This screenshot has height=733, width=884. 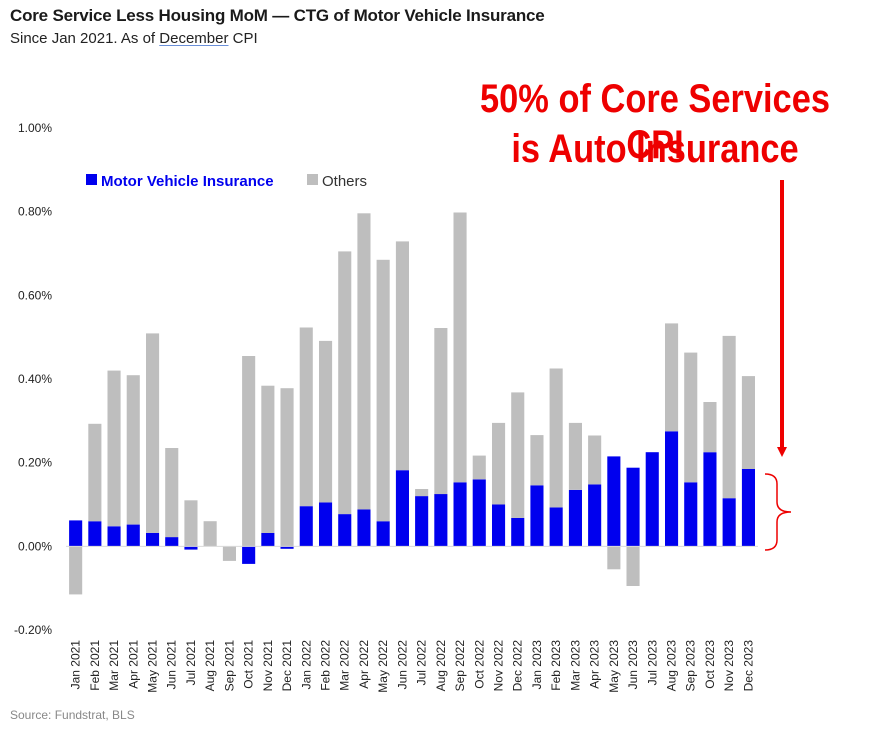 I want to click on y-tick-label: 0.20%, so click(x=35, y=463).